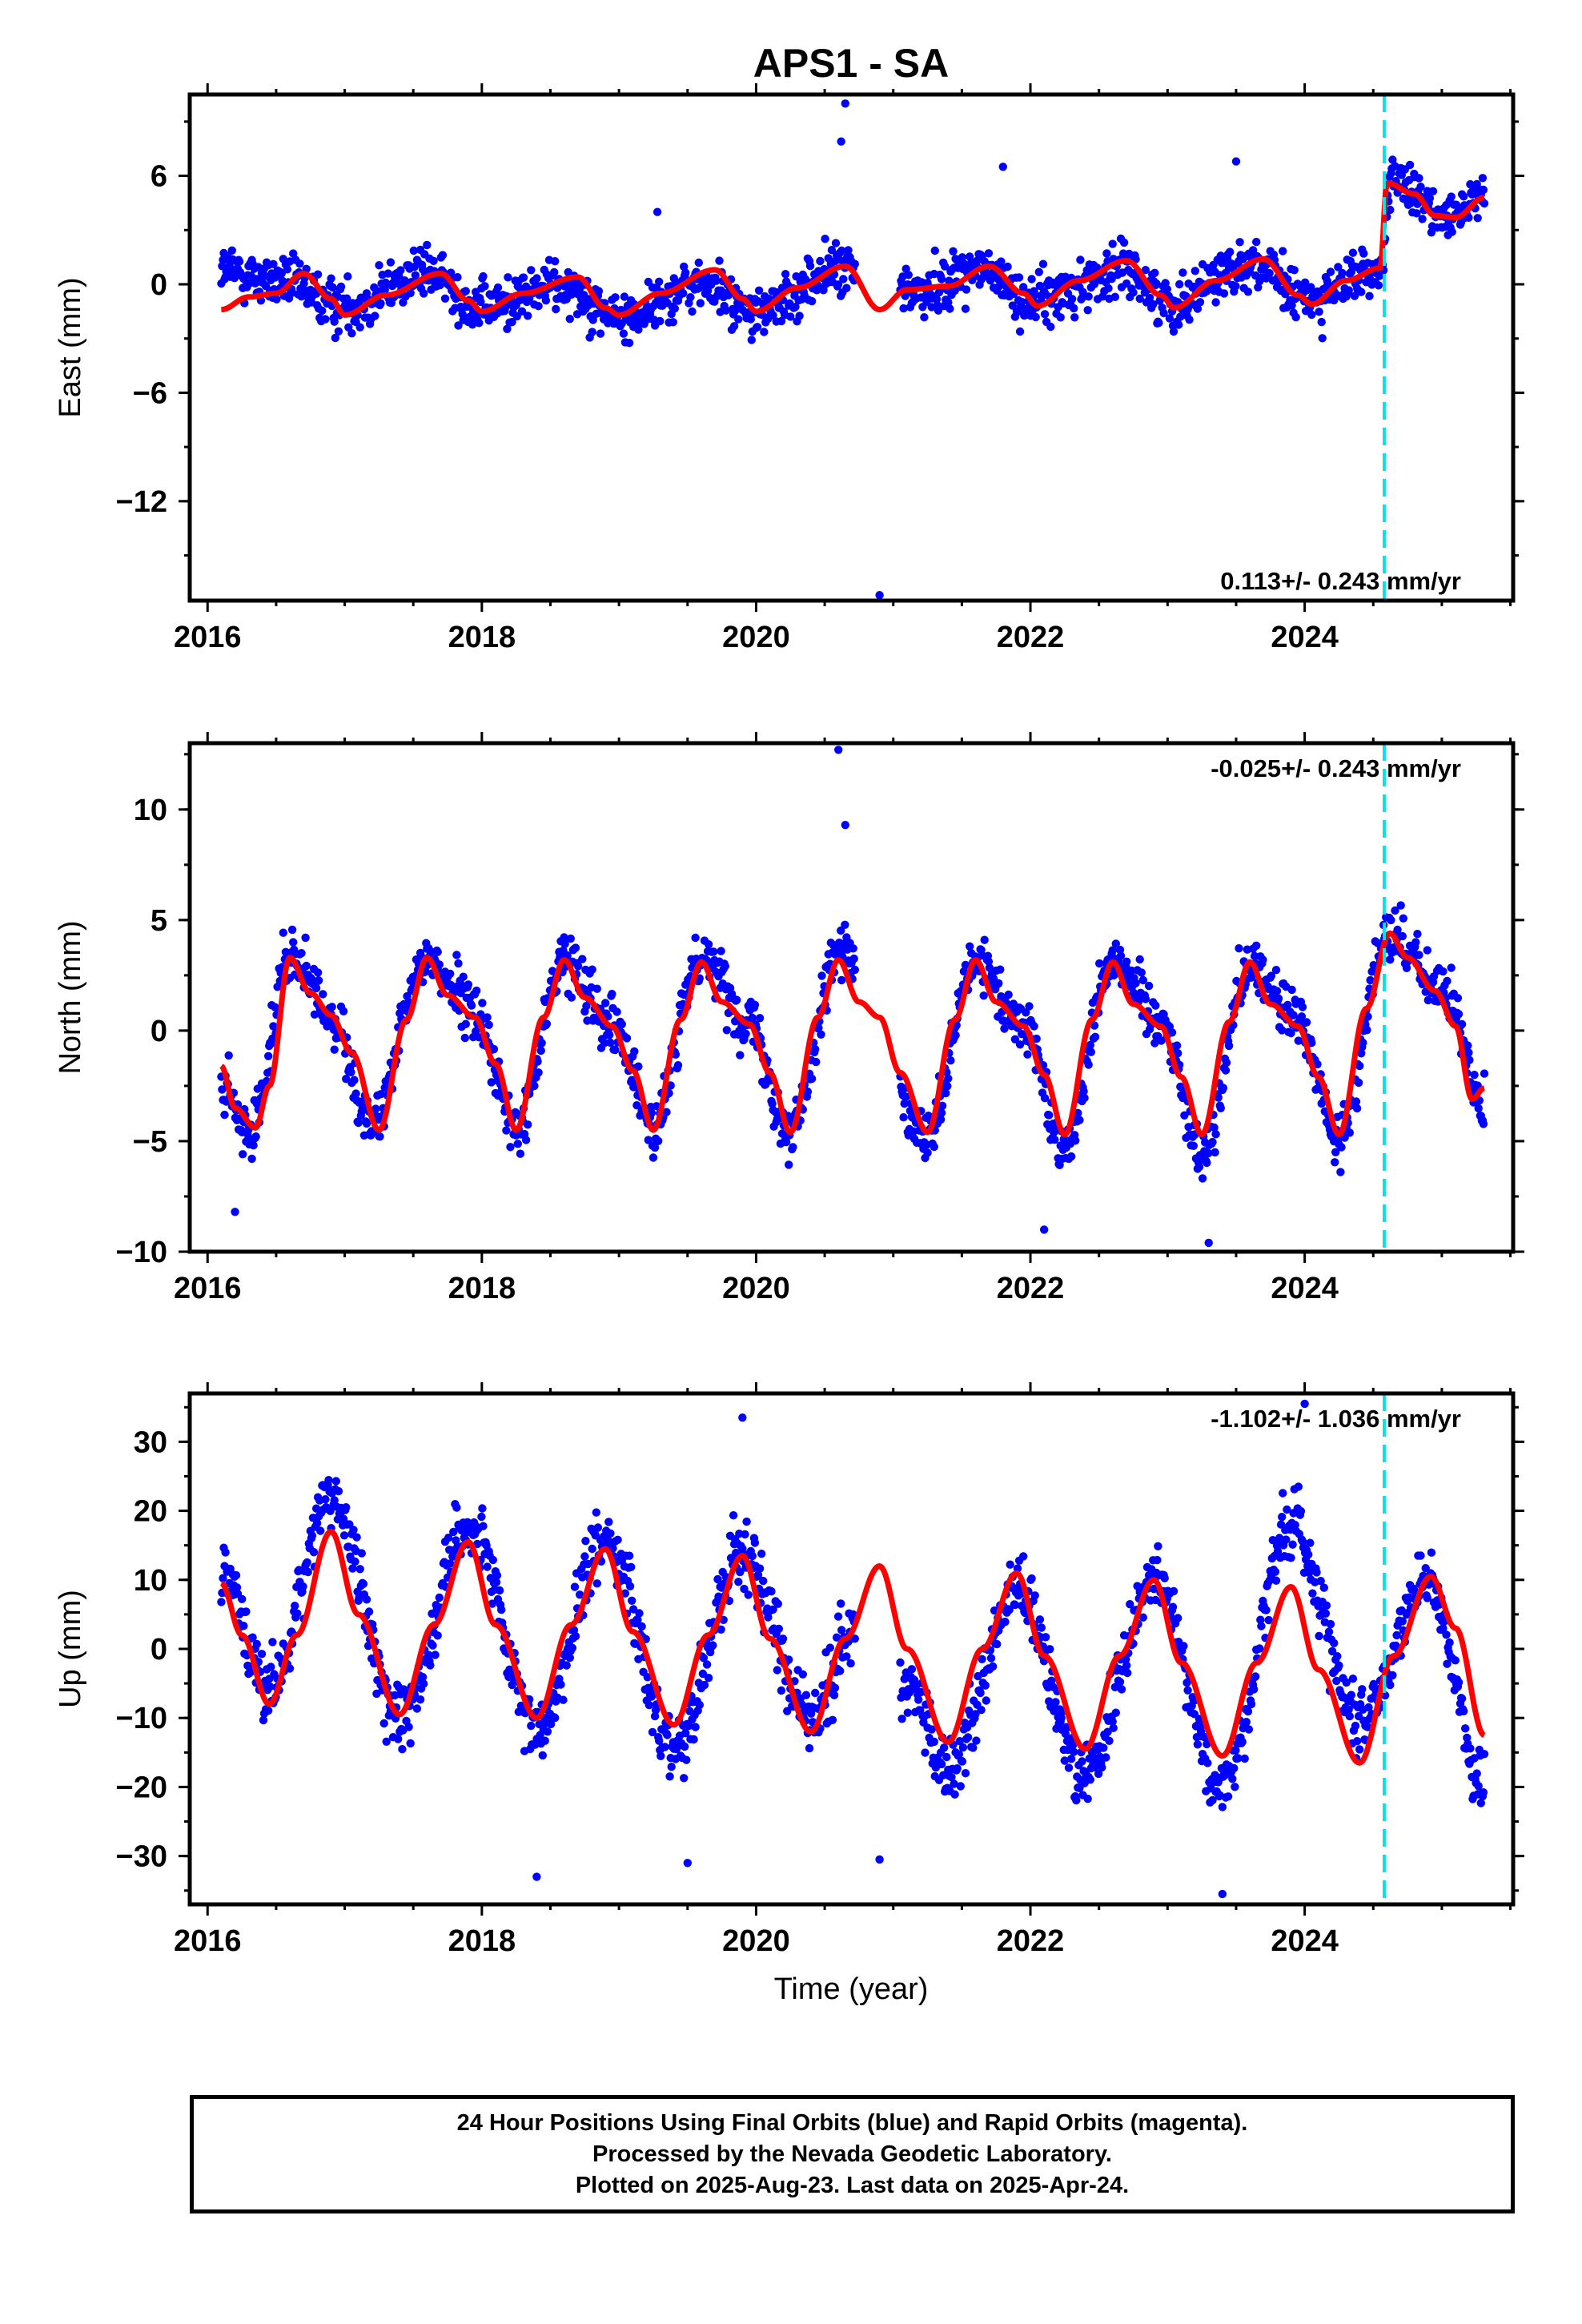 The width and height of the screenshot is (1582, 2324). I want to click on y-tick-label: −20, so click(141, 1787).